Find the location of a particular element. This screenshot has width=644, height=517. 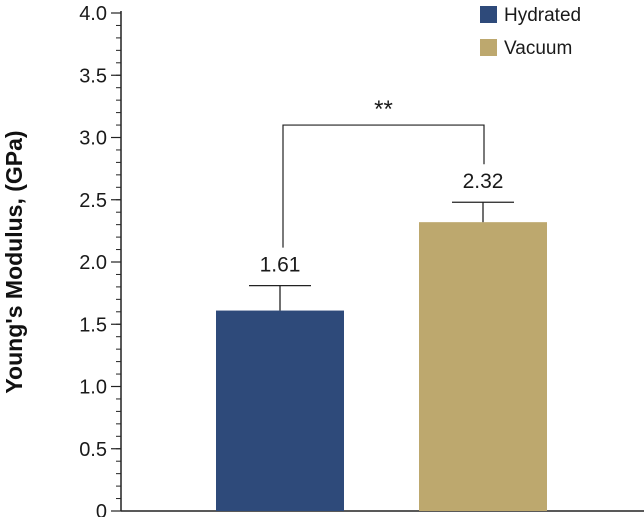

data-labels: 1.61 2.32 is located at coordinates (382, 223).